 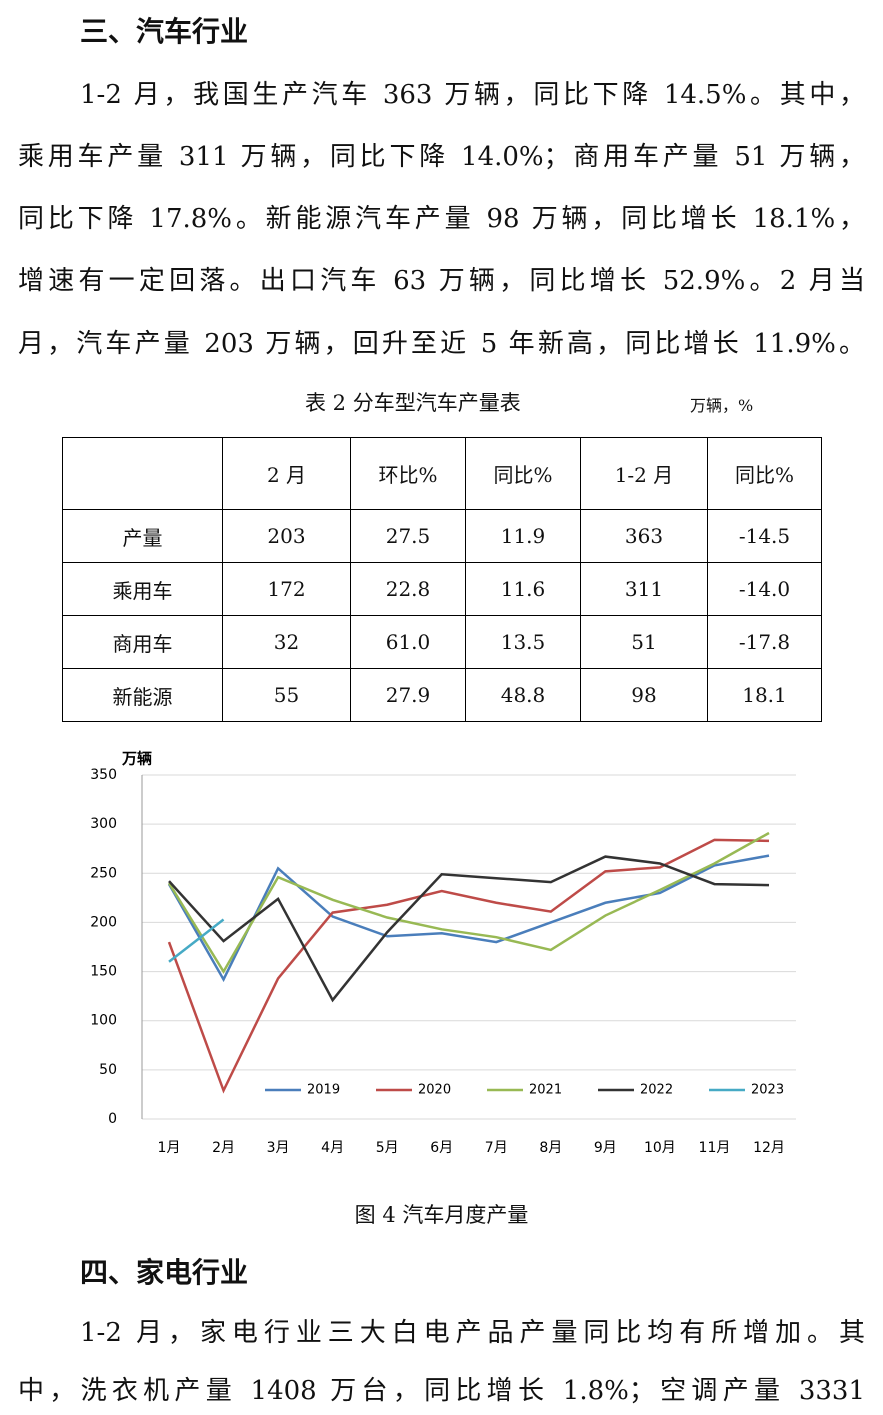 I want to click on table-cell: -14.5, so click(x=764, y=536).